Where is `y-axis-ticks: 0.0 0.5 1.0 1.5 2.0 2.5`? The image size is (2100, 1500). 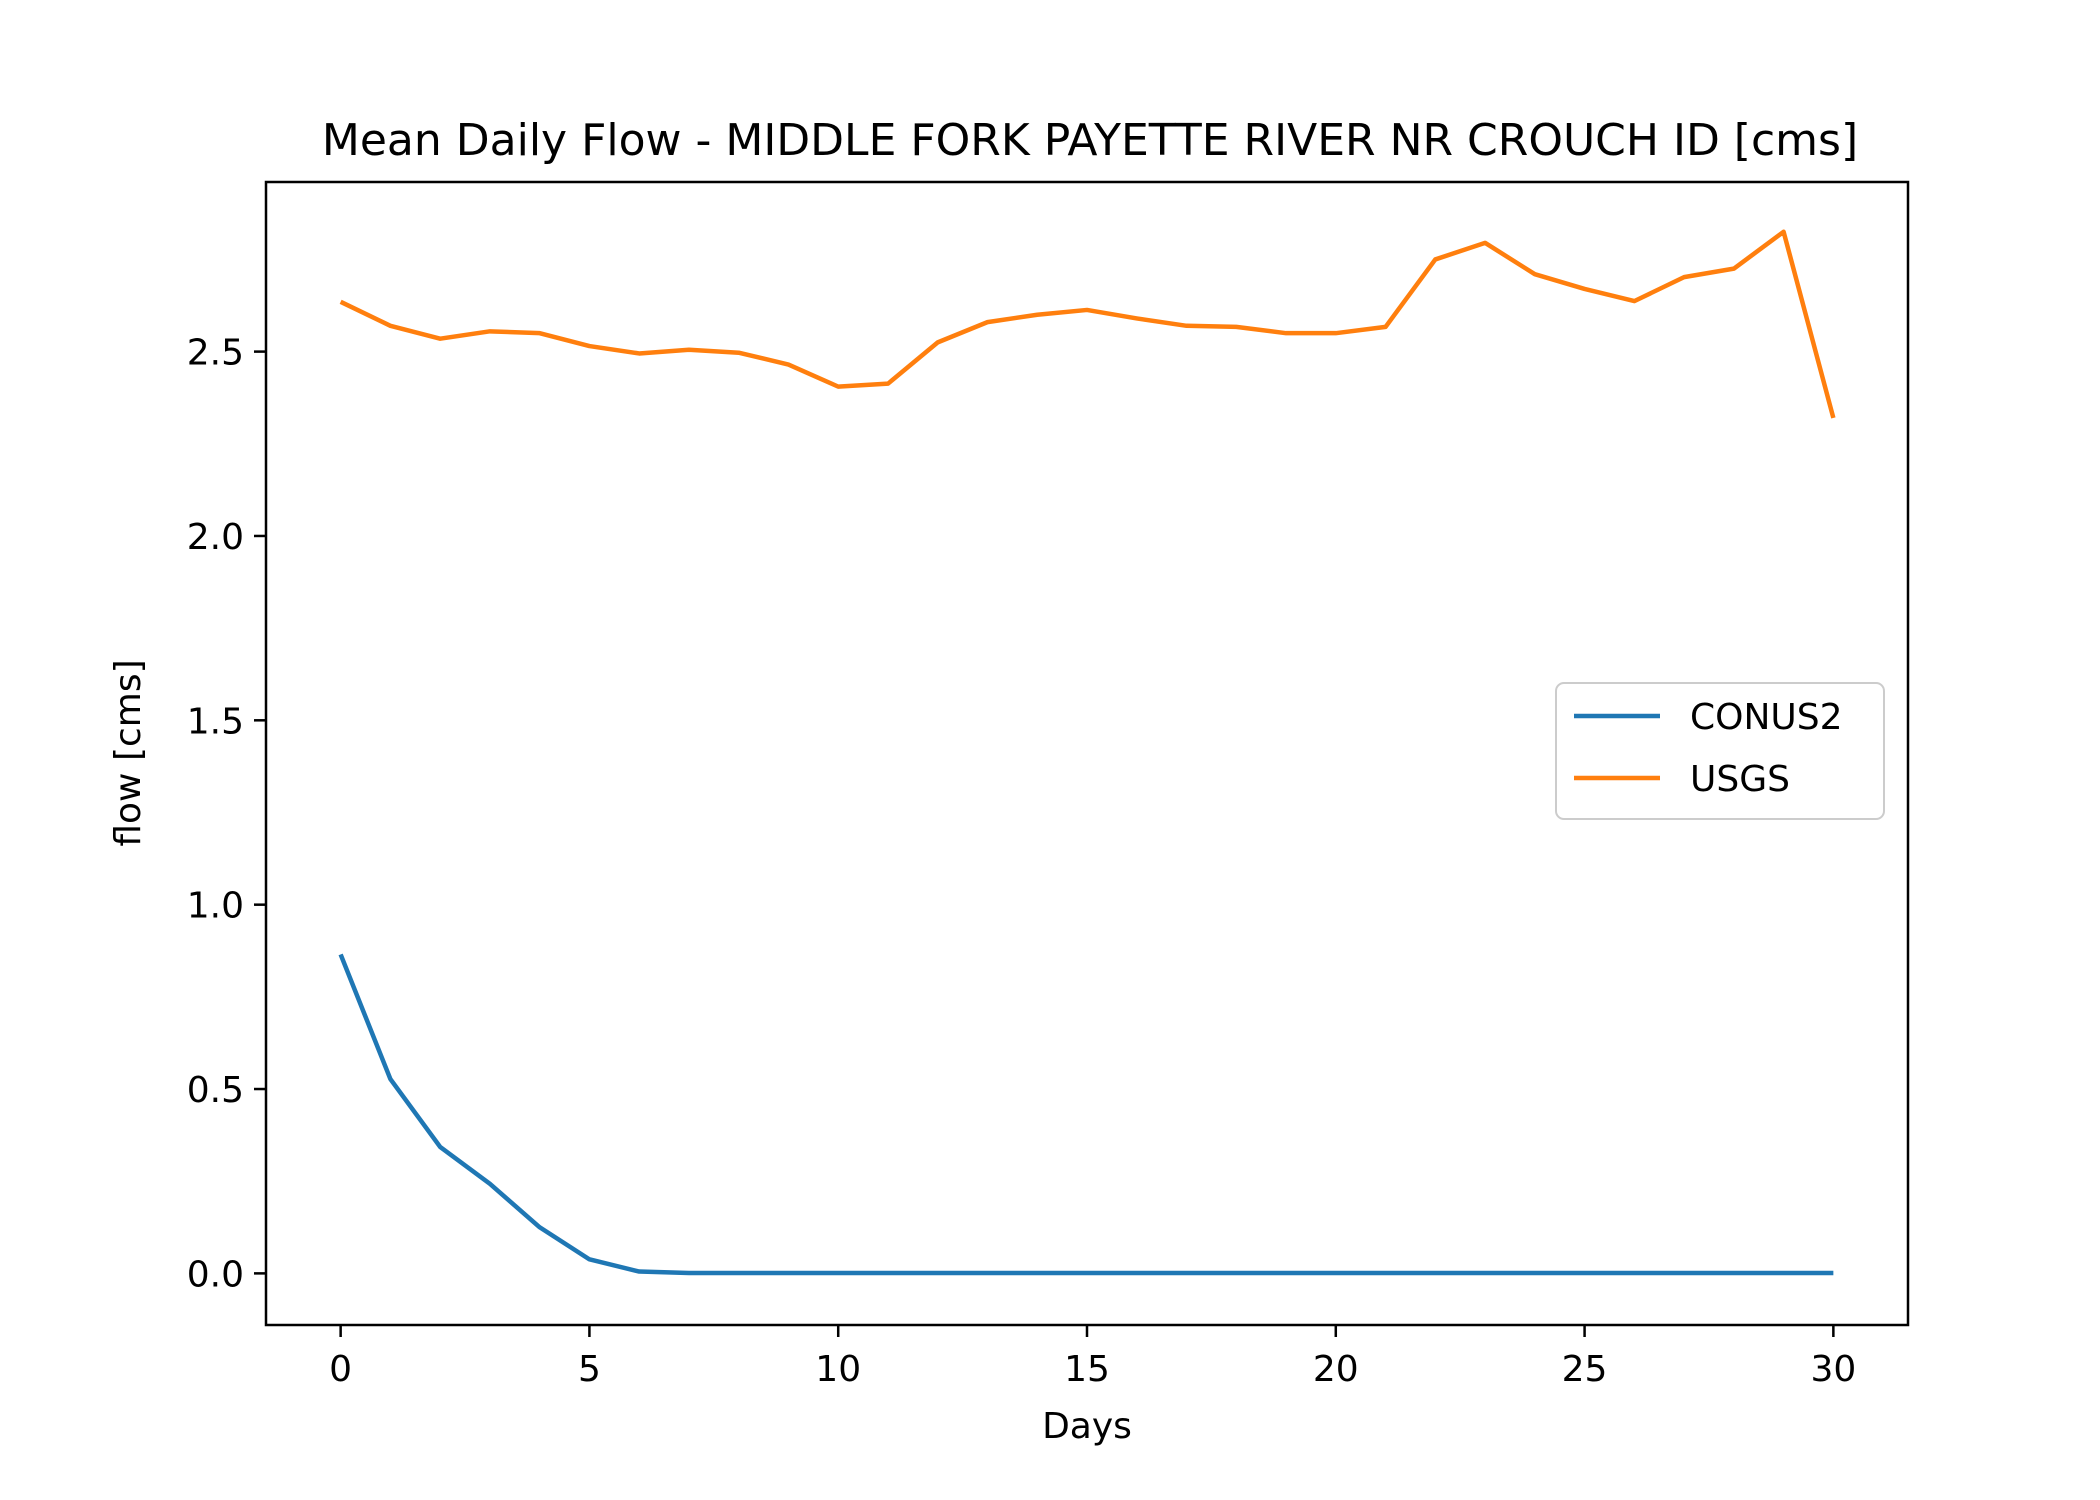 y-axis-ticks: 0.0 0.5 1.0 1.5 2.0 2.5 is located at coordinates (226, 814).